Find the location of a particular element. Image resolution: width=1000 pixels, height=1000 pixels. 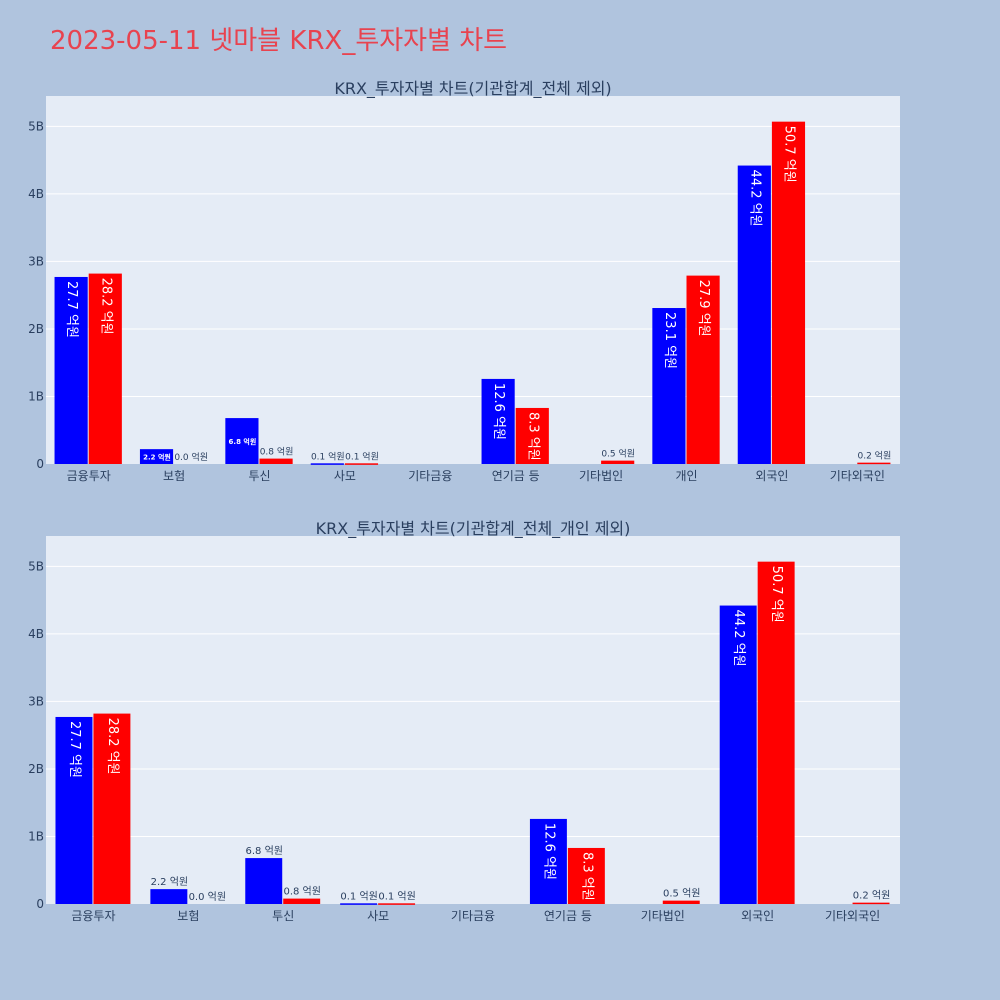

bar-value-label: 27.9 억원 is located at coordinates (703, 308).